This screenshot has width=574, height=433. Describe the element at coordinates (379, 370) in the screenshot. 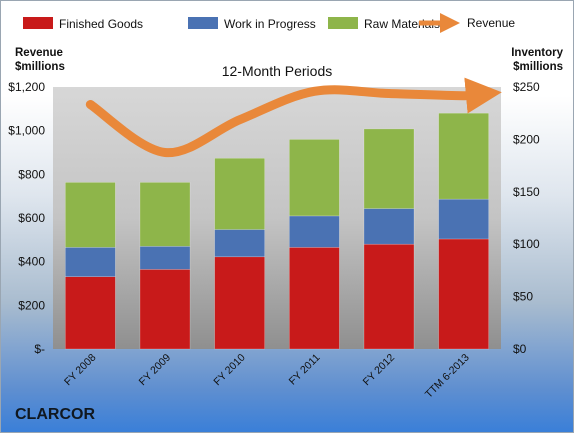

I see `x-tick-label: FY 2012` at that location.